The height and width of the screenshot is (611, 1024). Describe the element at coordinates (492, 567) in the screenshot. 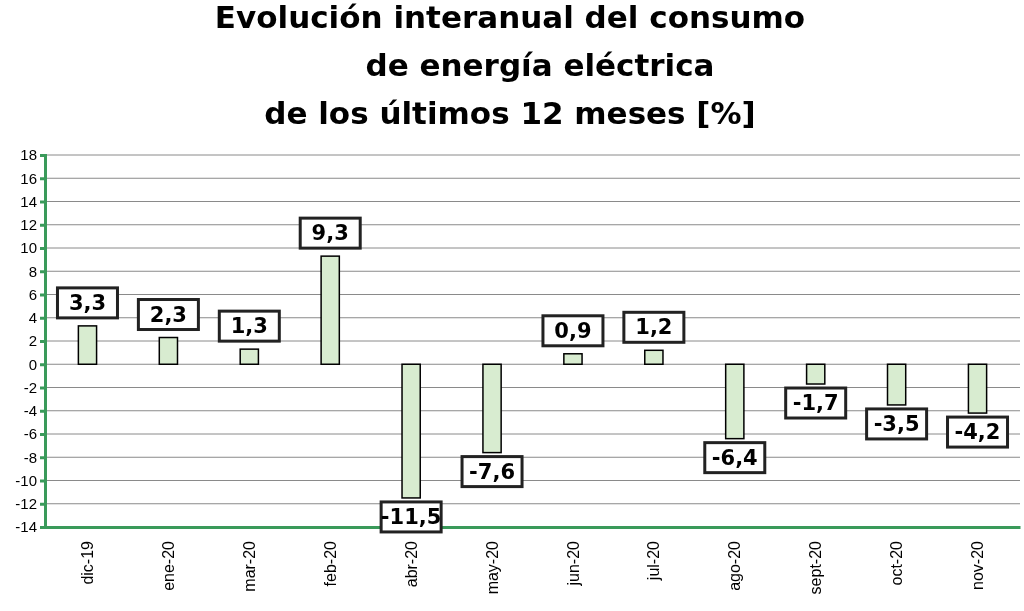

I see `x-tick-label: may-20` at that location.